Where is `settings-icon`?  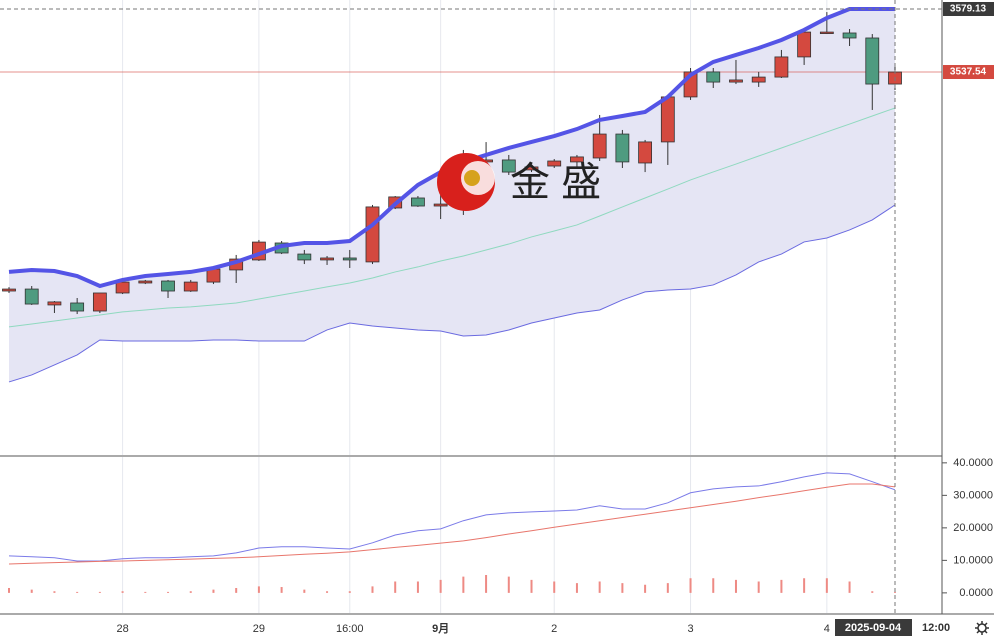 settings-icon is located at coordinates (982, 628).